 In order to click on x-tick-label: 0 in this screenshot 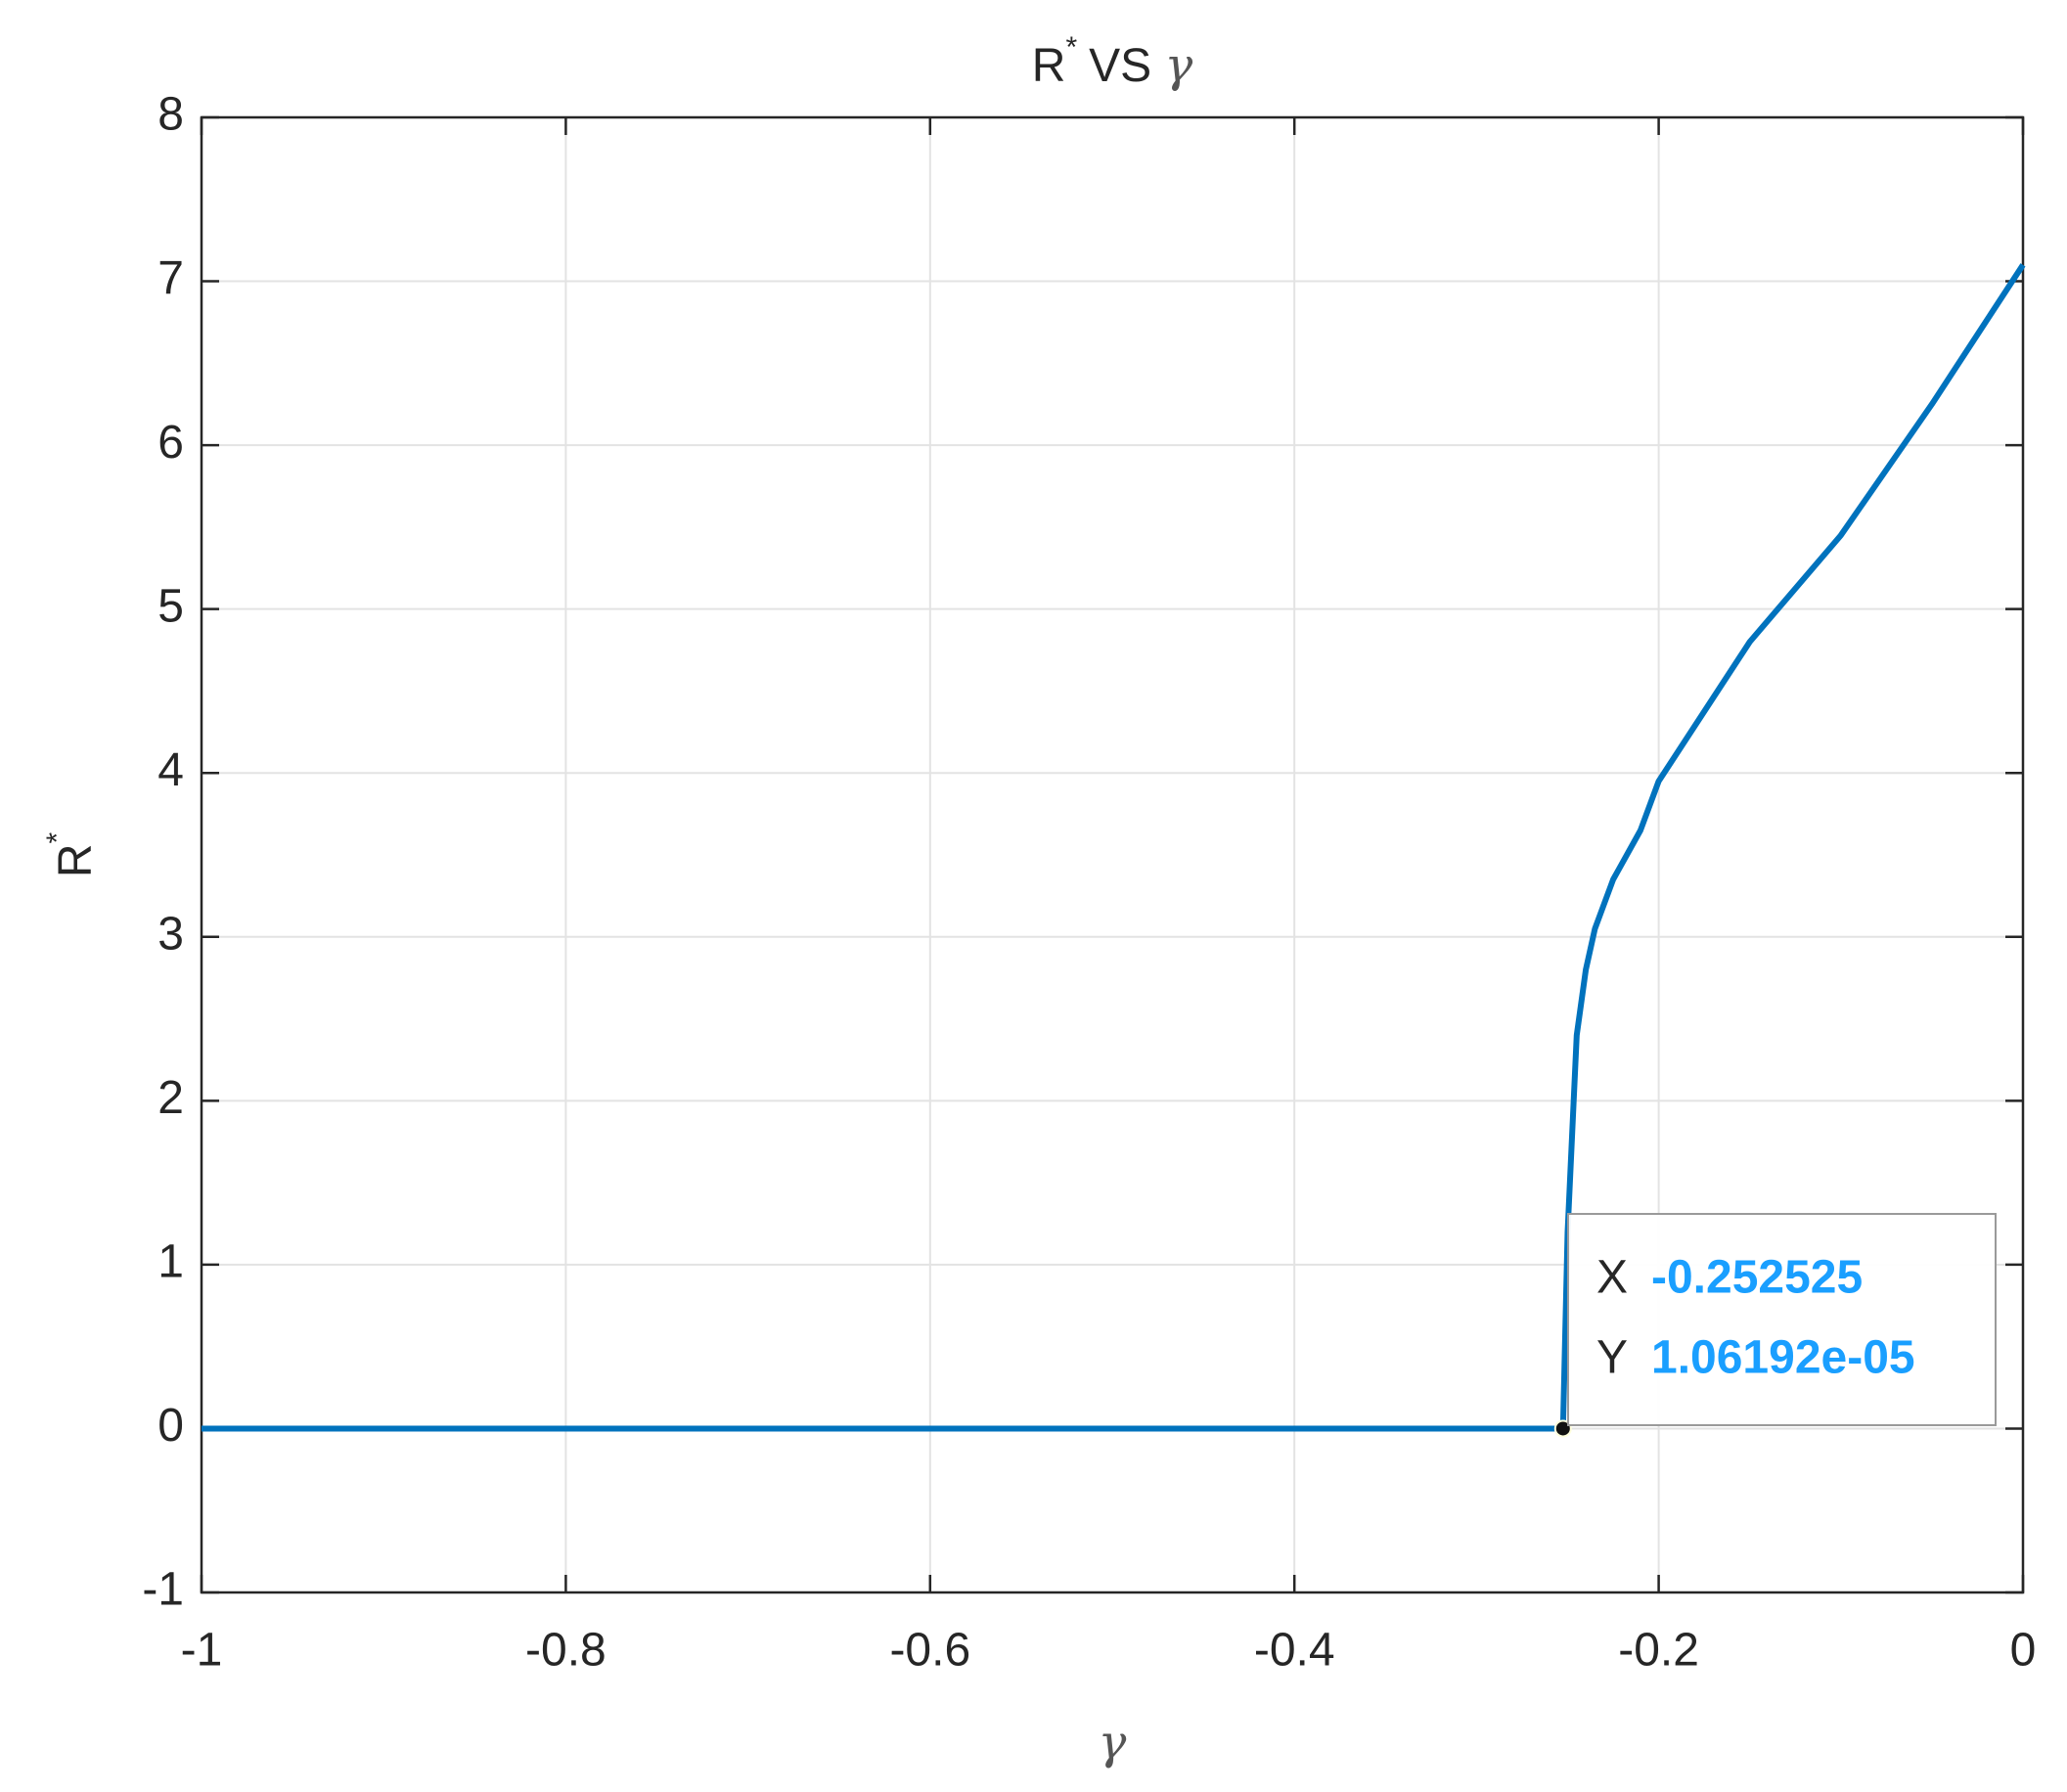, I will do `click(2024, 1651)`.